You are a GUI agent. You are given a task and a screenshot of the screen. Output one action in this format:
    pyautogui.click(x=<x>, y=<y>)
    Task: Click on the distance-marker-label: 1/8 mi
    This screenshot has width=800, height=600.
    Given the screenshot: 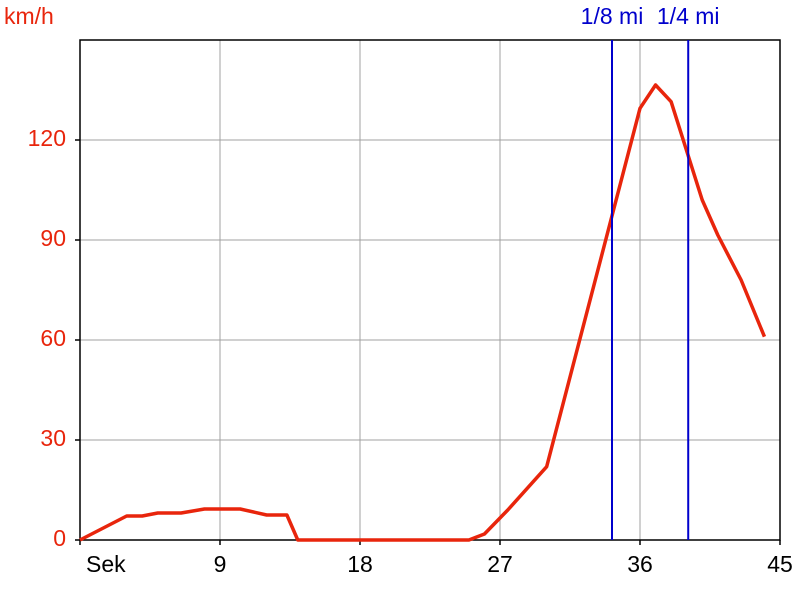 What is the action you would take?
    pyautogui.click(x=612, y=16)
    